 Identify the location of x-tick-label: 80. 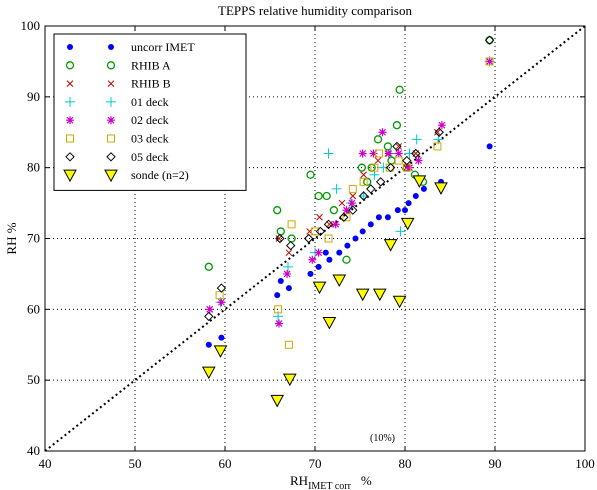
(405, 463).